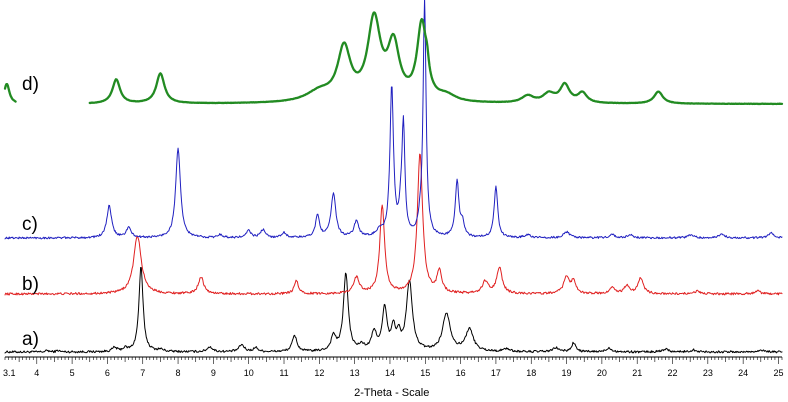 This screenshot has height=402, width=788. I want to click on x-tick-label: 24, so click(743, 373).